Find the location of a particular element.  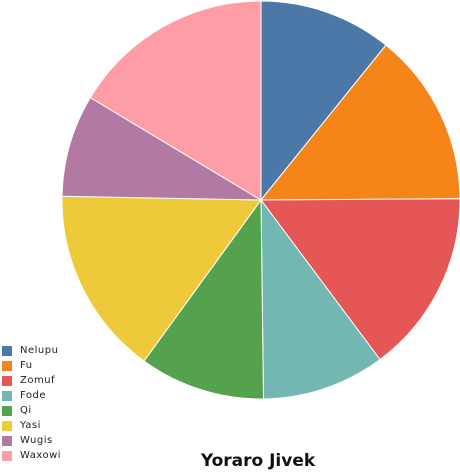

legend-label: Fode is located at coordinates (33, 395).